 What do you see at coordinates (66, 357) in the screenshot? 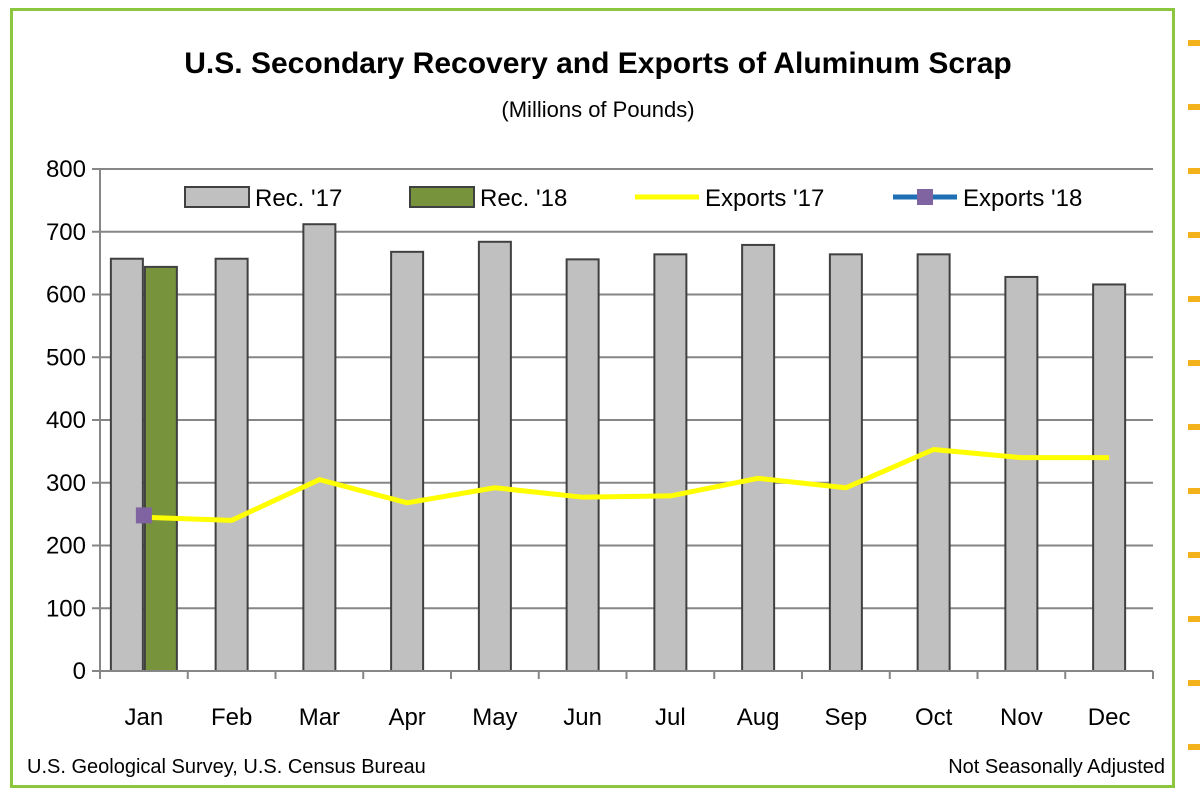
I see `y-tick-label-500: 500` at bounding box center [66, 357].